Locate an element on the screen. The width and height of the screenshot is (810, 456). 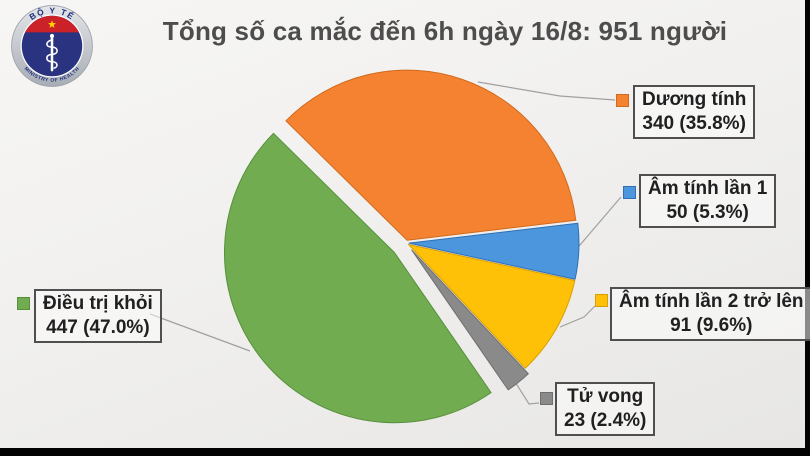
label-value: 340 (35.8%) is located at coordinates (694, 123).